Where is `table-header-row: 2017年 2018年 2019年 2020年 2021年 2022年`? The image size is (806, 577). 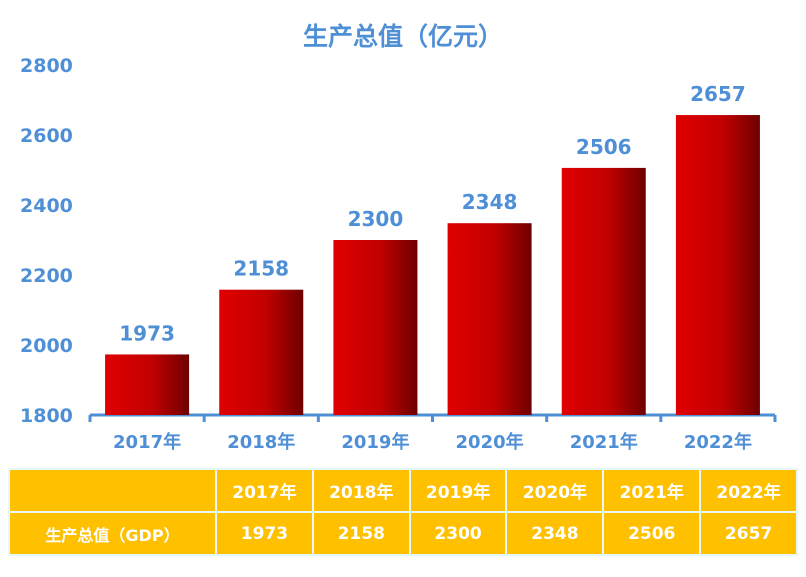 table-header-row: 2017年 2018年 2019年 2020年 2021年 2022年 is located at coordinates (403, 490).